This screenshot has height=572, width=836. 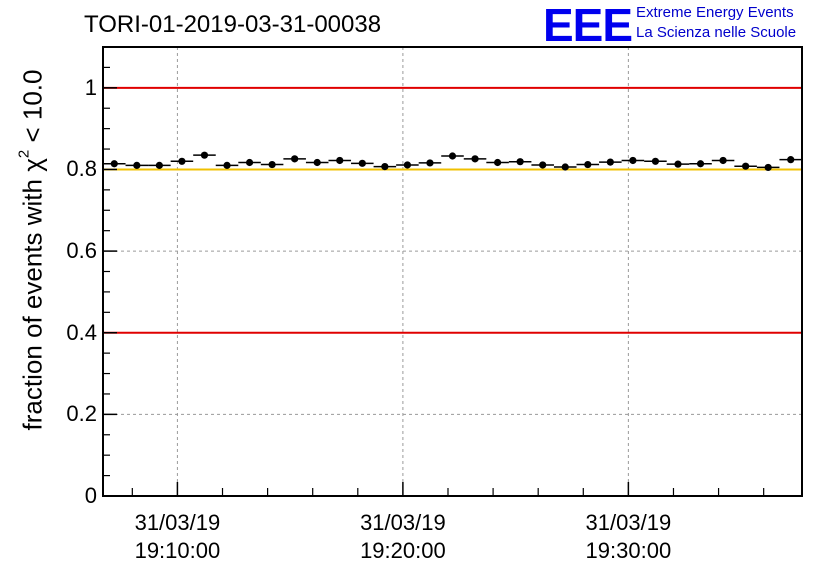 I want to click on y-tick-label: 1, so click(x=90, y=87).